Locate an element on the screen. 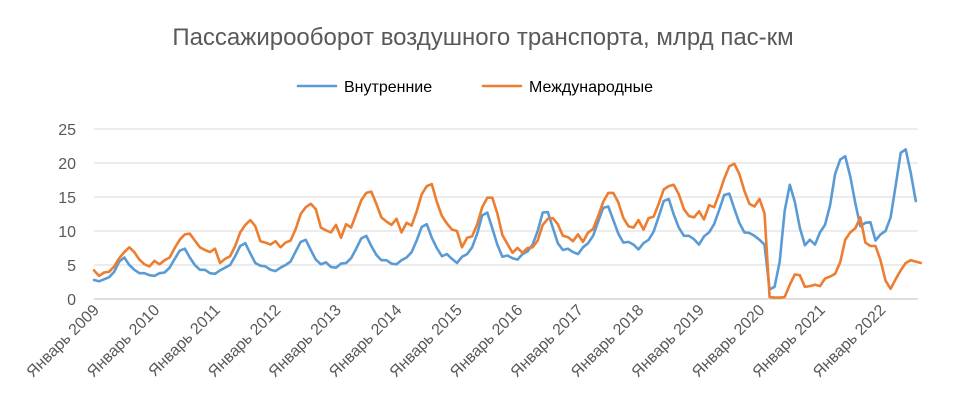 This screenshot has width=967, height=413. y-axis-ticks: 0 5 10 15 20 25 is located at coordinates (67, 215).